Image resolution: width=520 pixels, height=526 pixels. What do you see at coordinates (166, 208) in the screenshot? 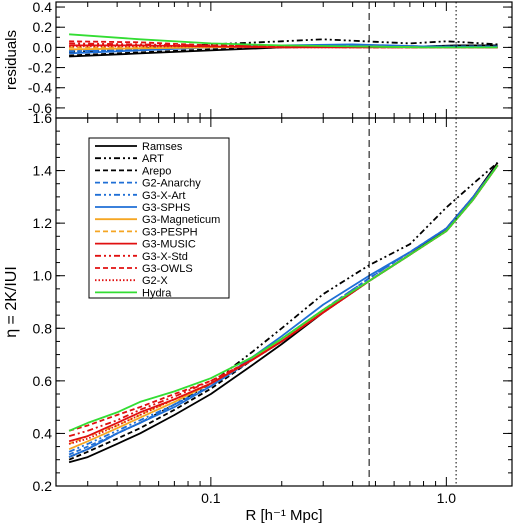
I see `legend-label: G3-SPHS` at bounding box center [166, 208].